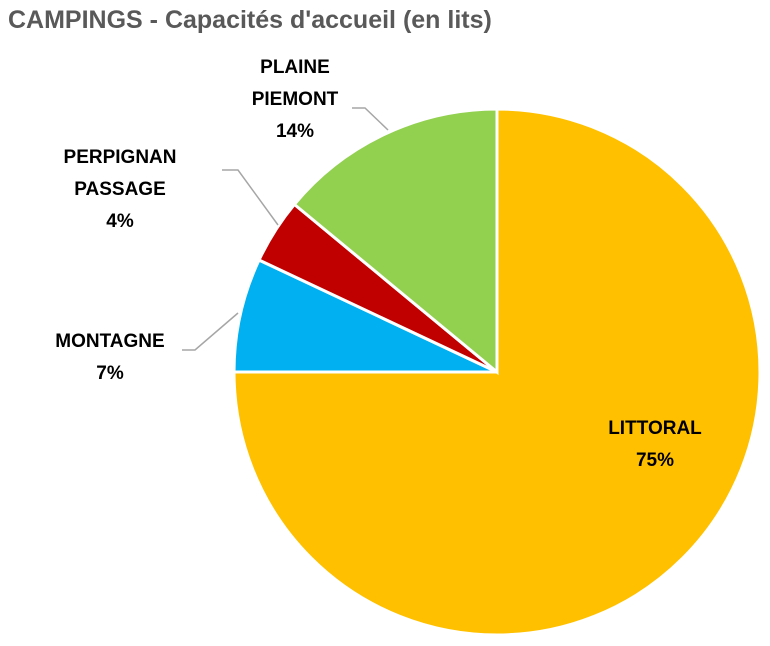  What do you see at coordinates (110, 341) in the screenshot?
I see `category-label: MONTAGNE` at bounding box center [110, 341].